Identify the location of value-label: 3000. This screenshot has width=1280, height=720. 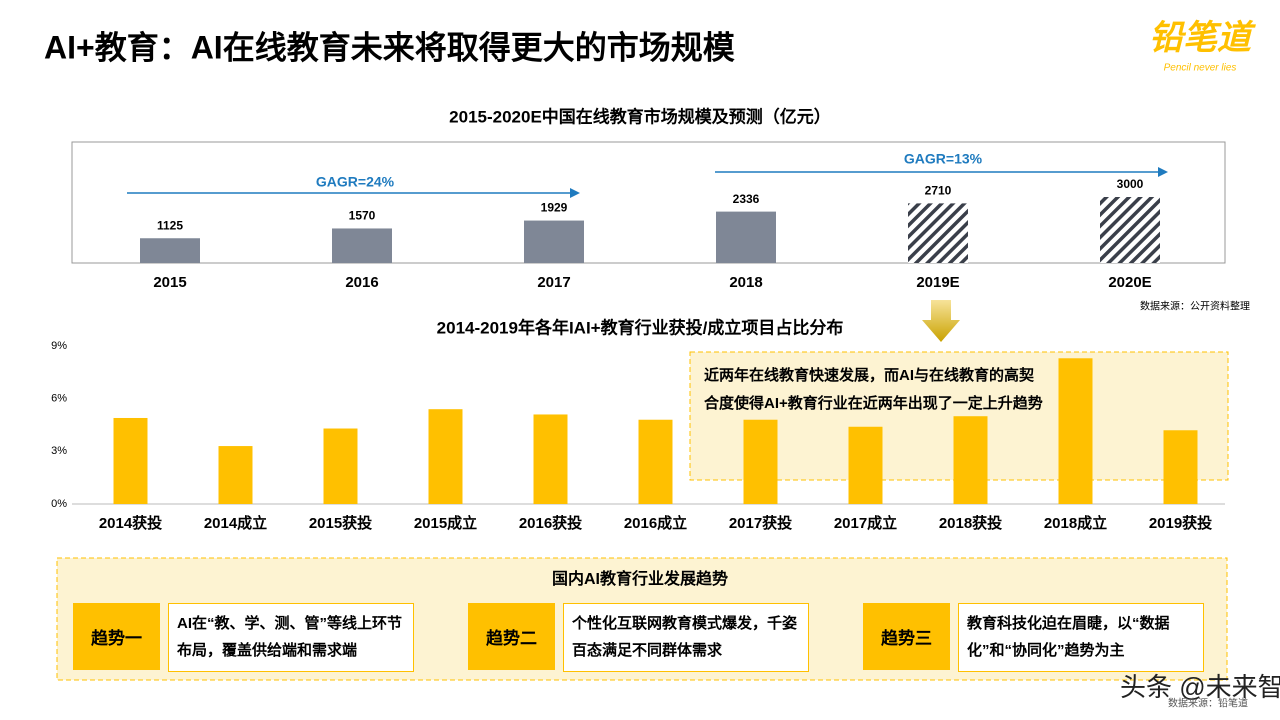
(1130, 184).